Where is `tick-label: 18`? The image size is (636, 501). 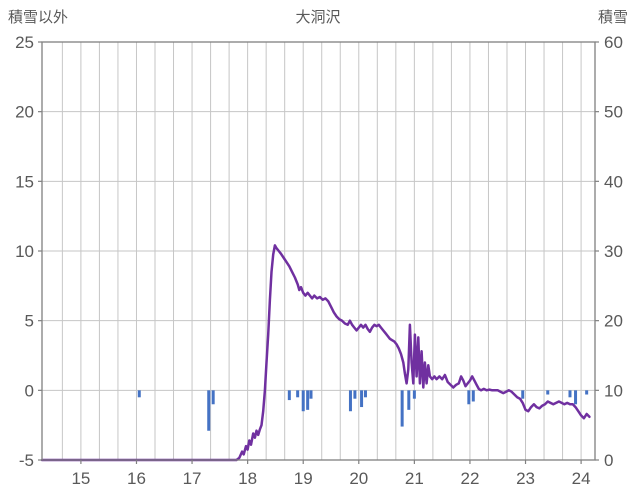 tick-label: 18 is located at coordinates (247, 478).